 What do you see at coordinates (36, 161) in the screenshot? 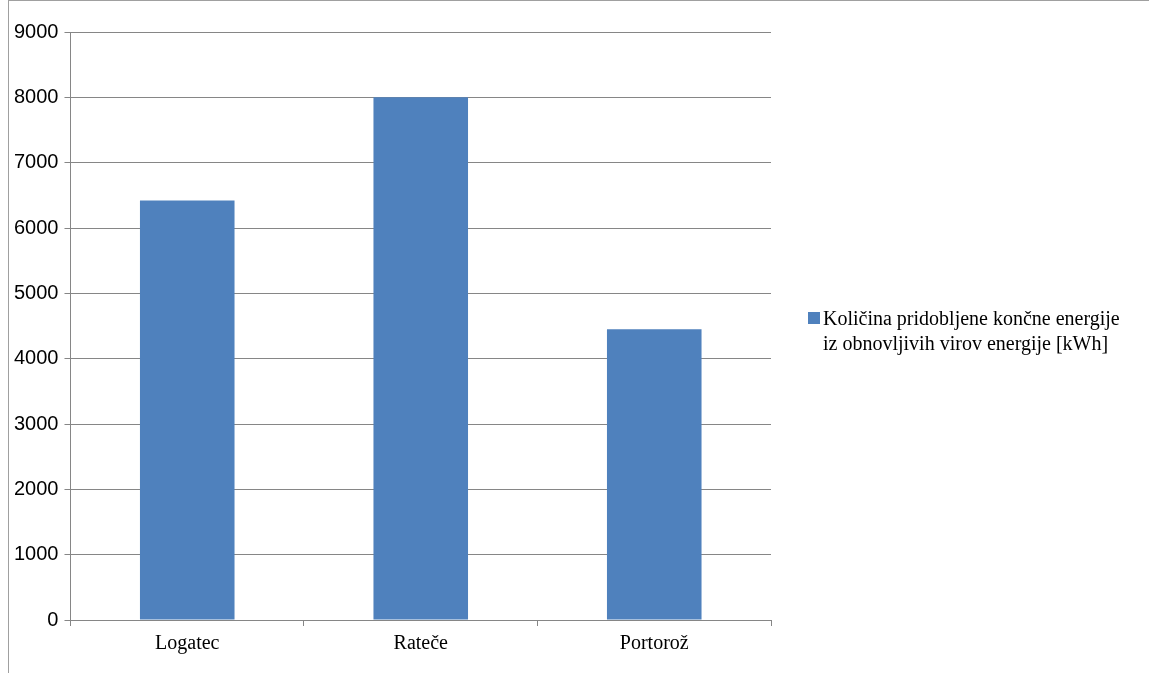
I see `y-tick-label: 7000` at bounding box center [36, 161].